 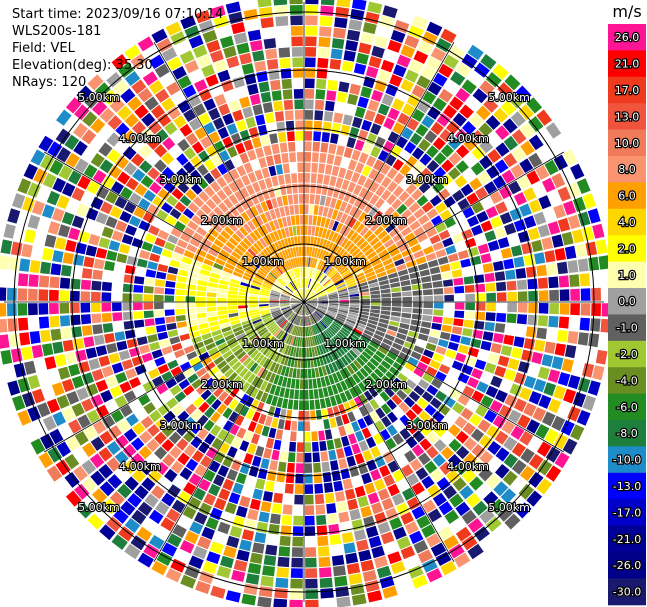 I want to click on colorbar-tick-label: -10.0, so click(x=627, y=460).